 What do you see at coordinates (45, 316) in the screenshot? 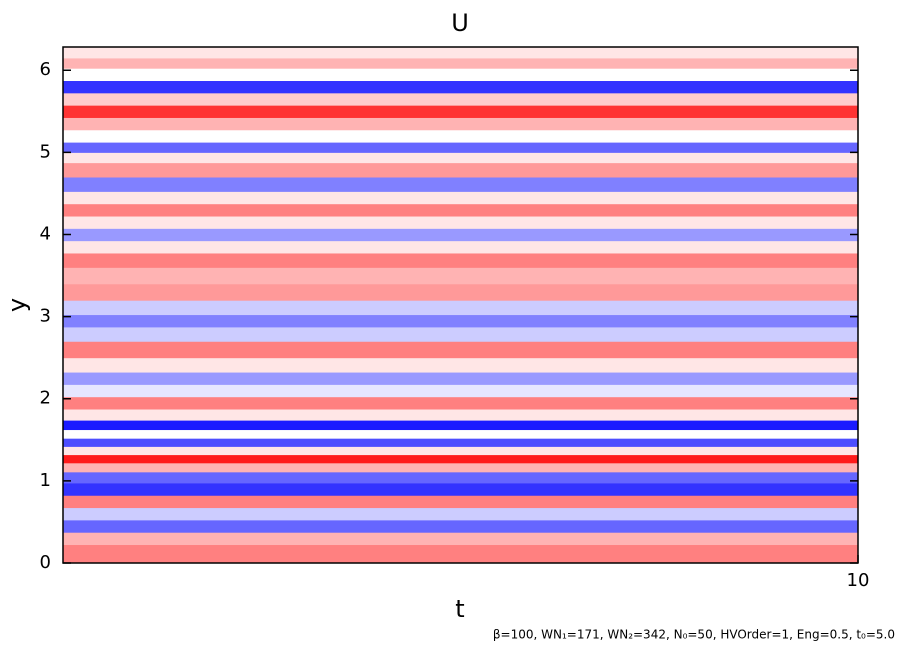
I see `y-tick-label: 3` at bounding box center [45, 316].